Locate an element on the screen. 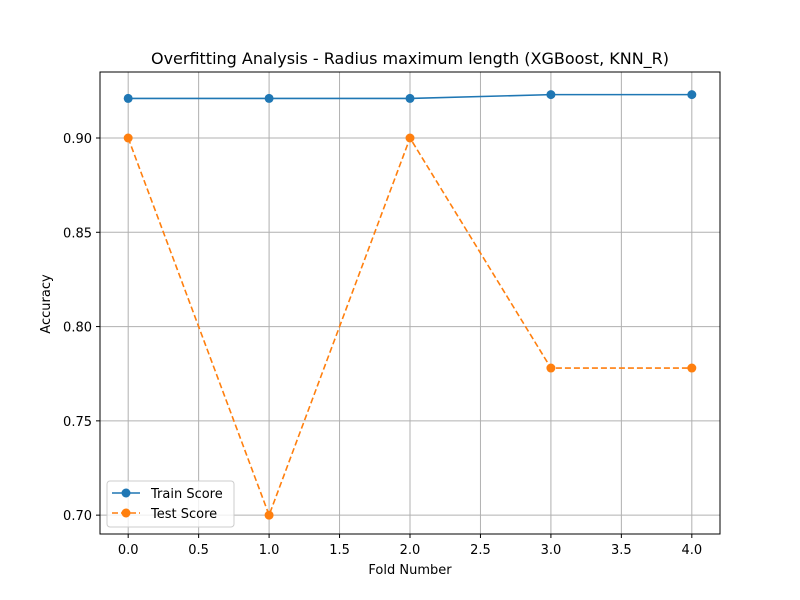 The width and height of the screenshot is (800, 600). legend-label-1: Test Score is located at coordinates (183, 514).